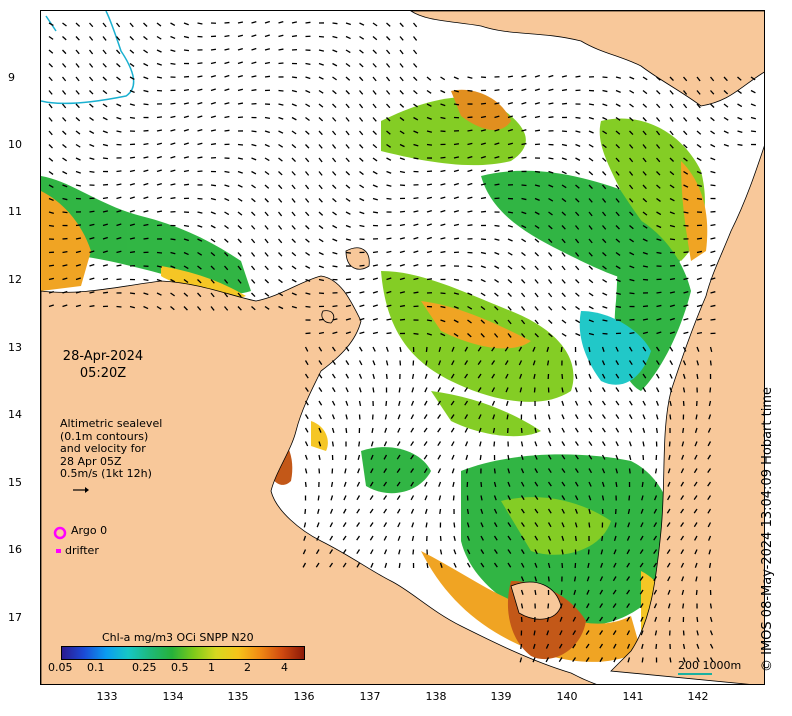 The width and height of the screenshot is (792, 716). What do you see at coordinates (15, 482) in the screenshot?
I see `y-tick-15: 15` at bounding box center [15, 482].